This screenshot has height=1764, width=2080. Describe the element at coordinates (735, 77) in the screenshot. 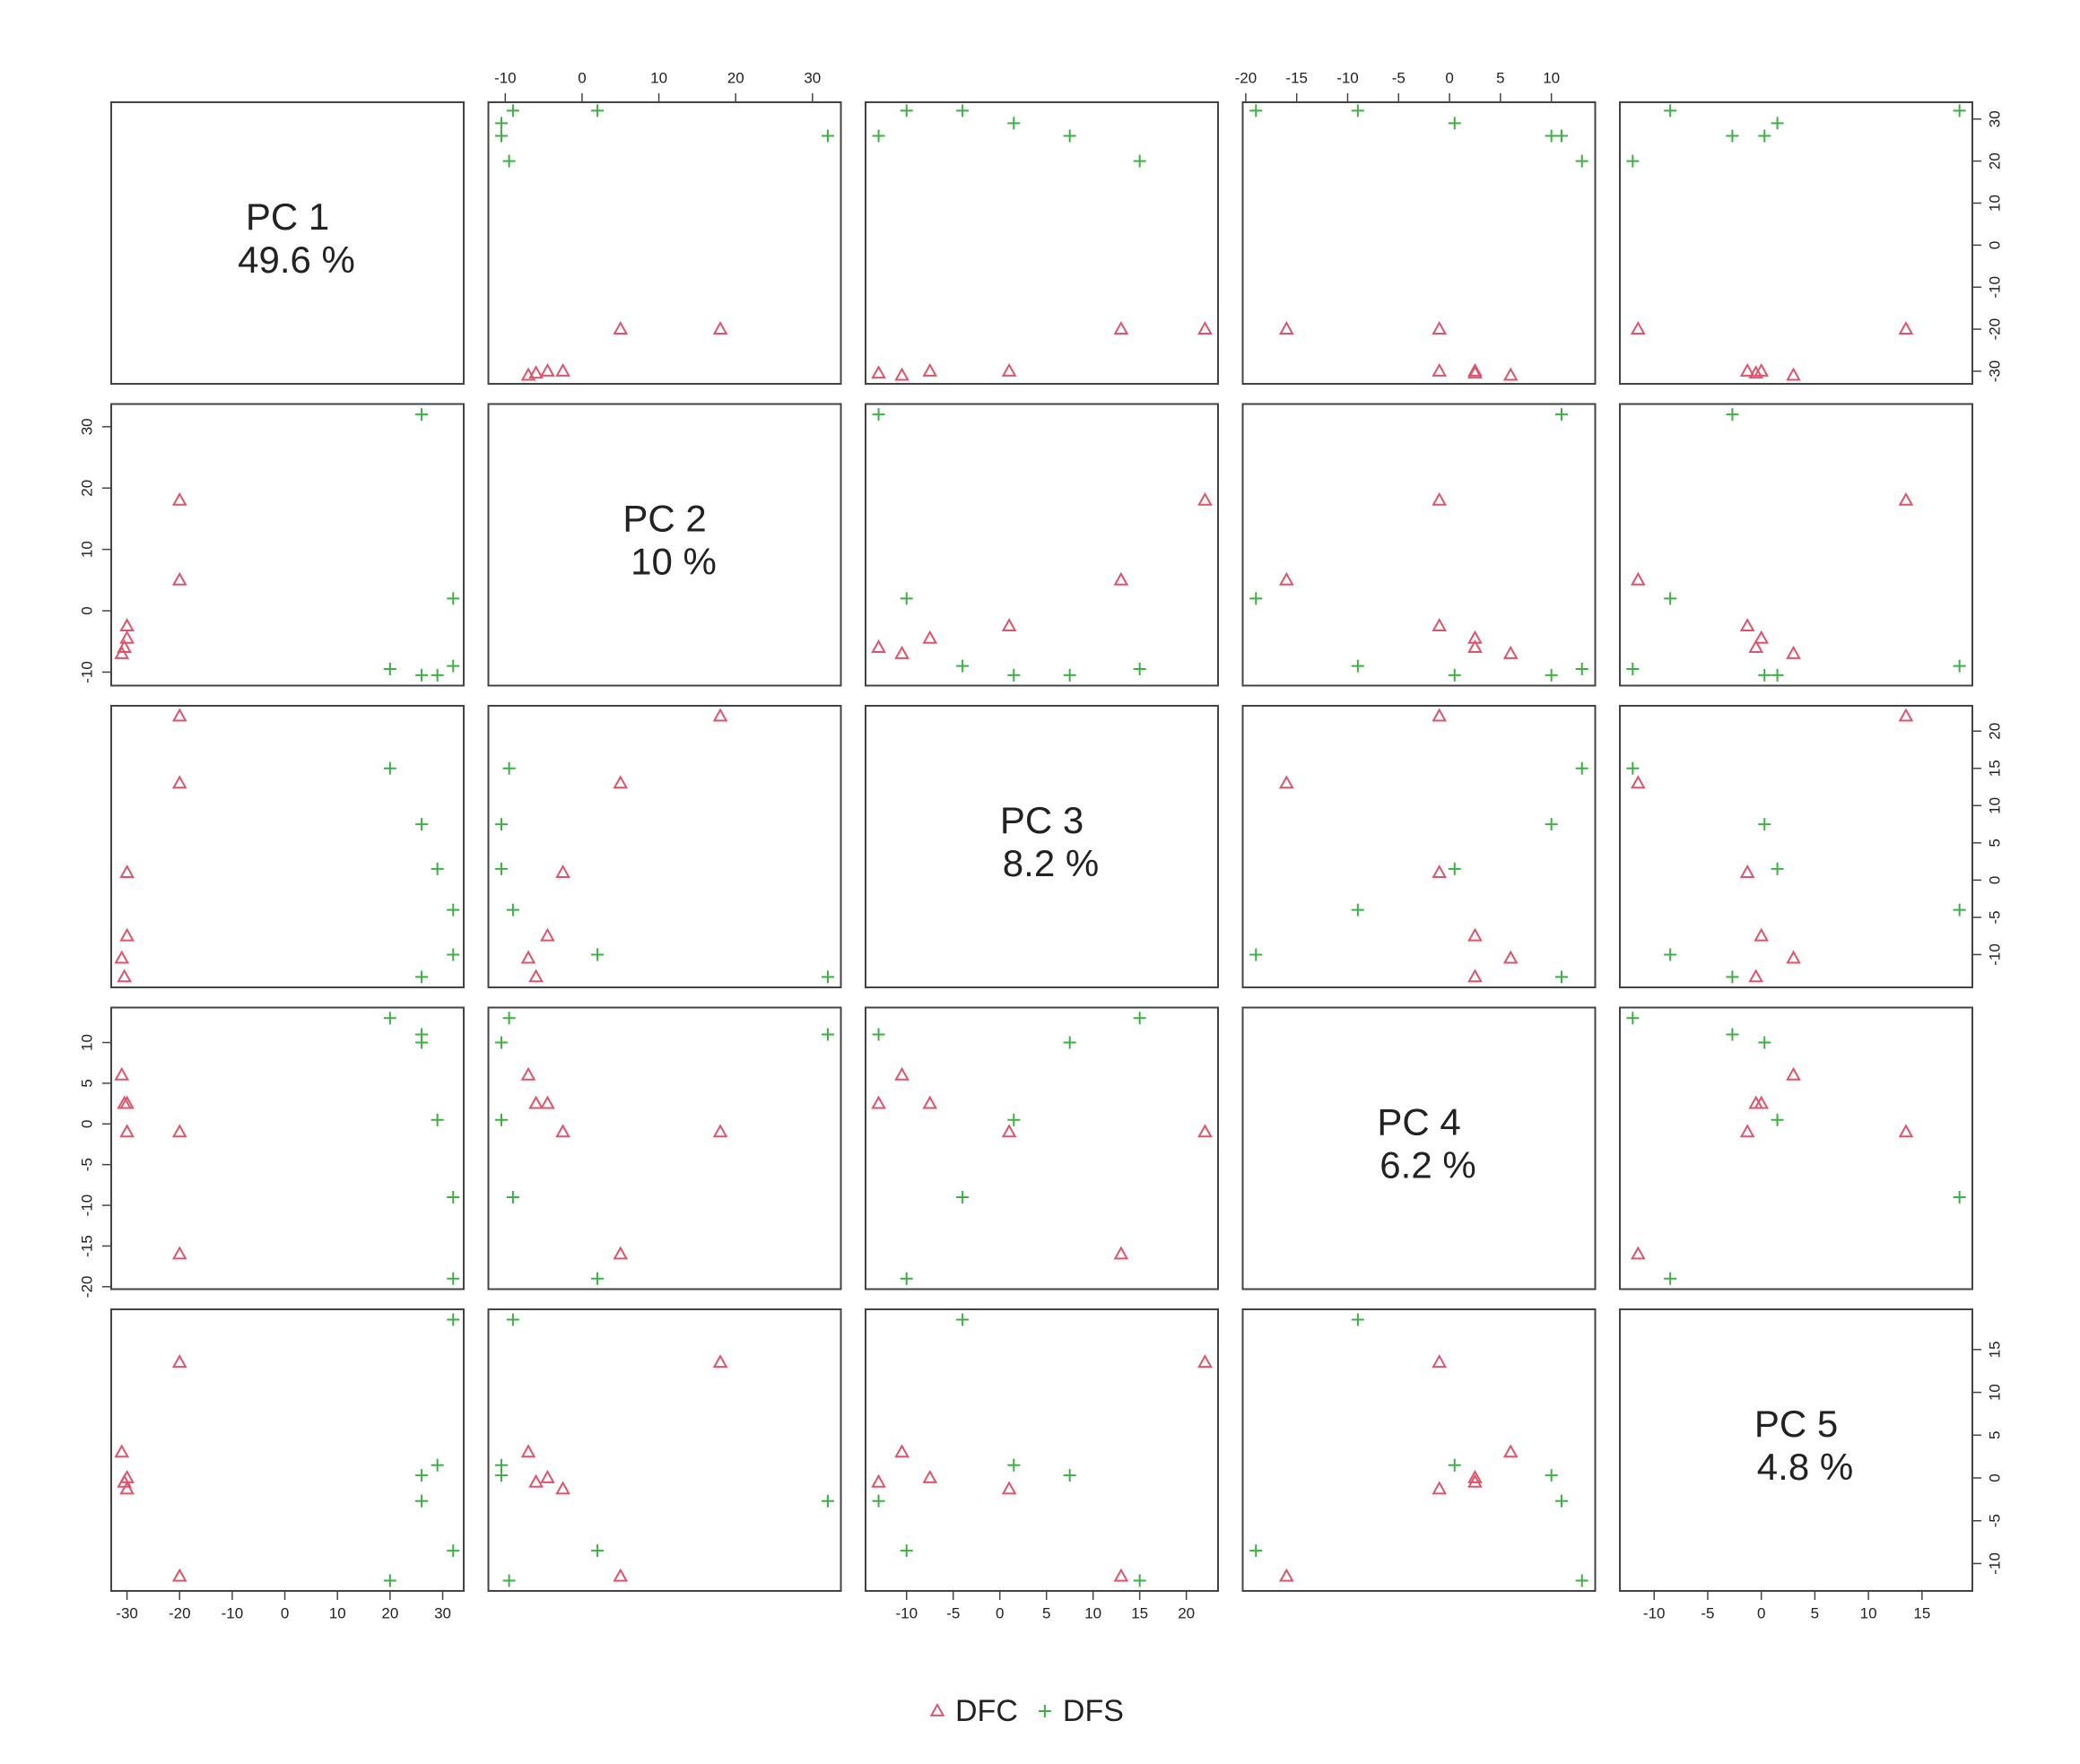

I see `x-tick-label: 20` at that location.